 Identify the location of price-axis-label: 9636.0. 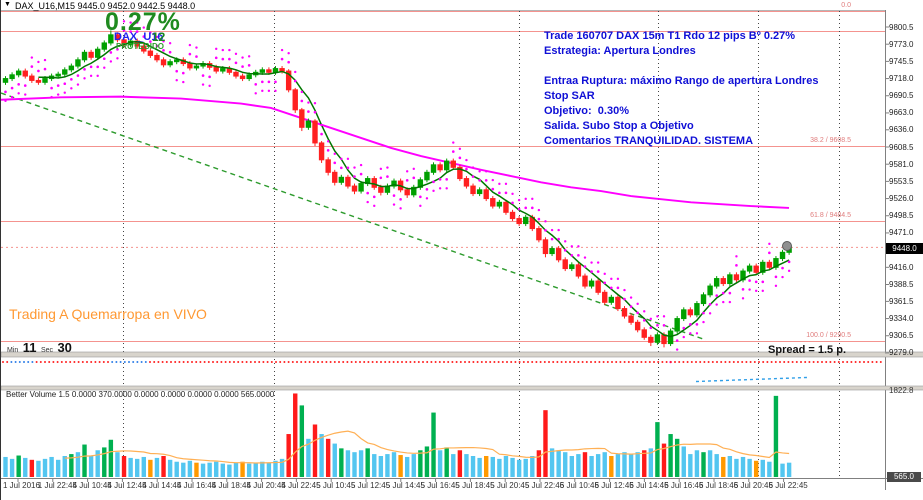
(901, 130).